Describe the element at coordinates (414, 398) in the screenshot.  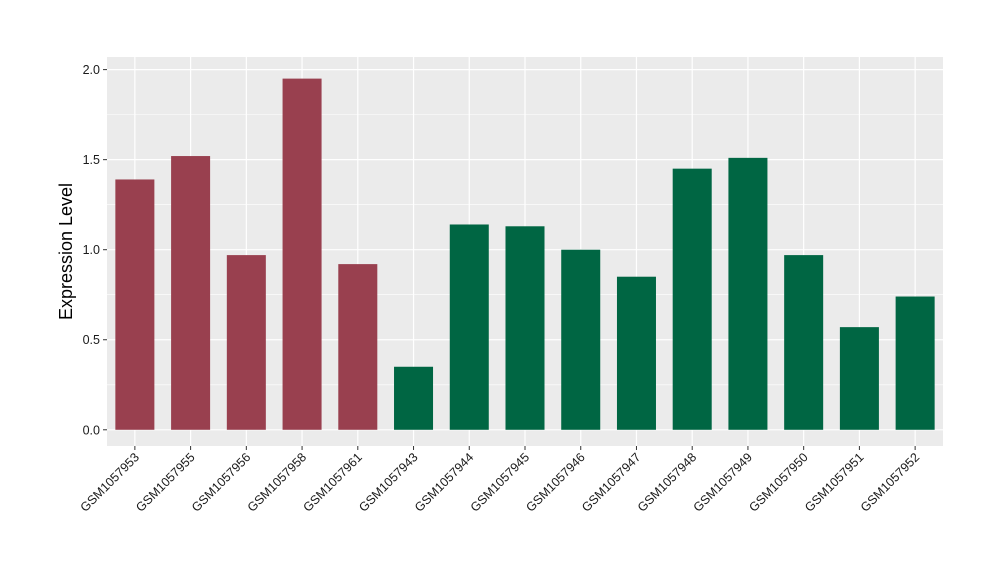
I see `bar-GSM1057943` at that location.